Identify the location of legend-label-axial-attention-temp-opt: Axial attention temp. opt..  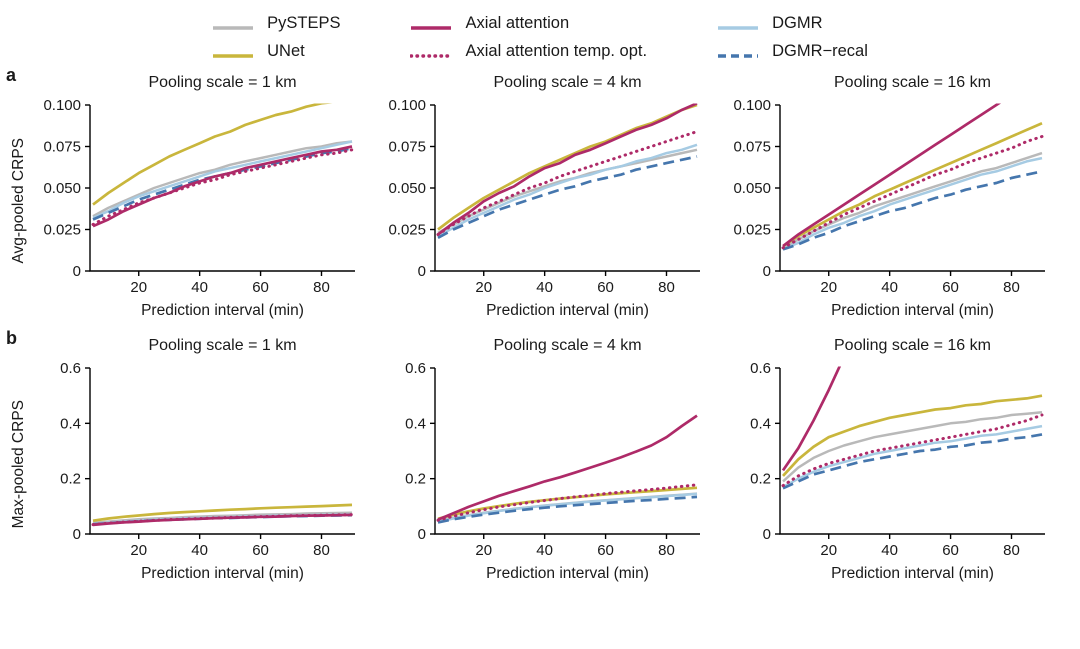
(556, 51).